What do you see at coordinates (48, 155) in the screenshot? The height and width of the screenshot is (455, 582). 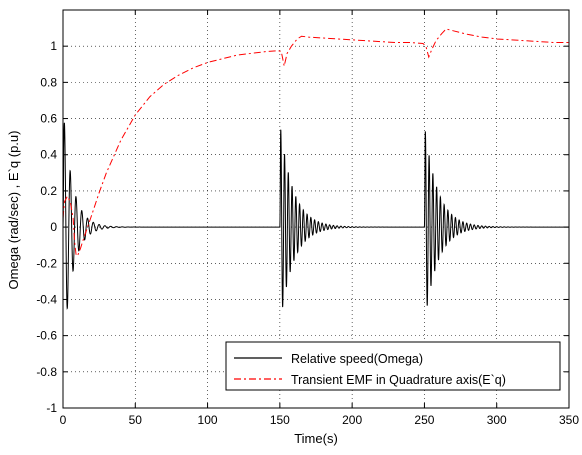 I see `y-tick-label: 0.4` at bounding box center [48, 155].